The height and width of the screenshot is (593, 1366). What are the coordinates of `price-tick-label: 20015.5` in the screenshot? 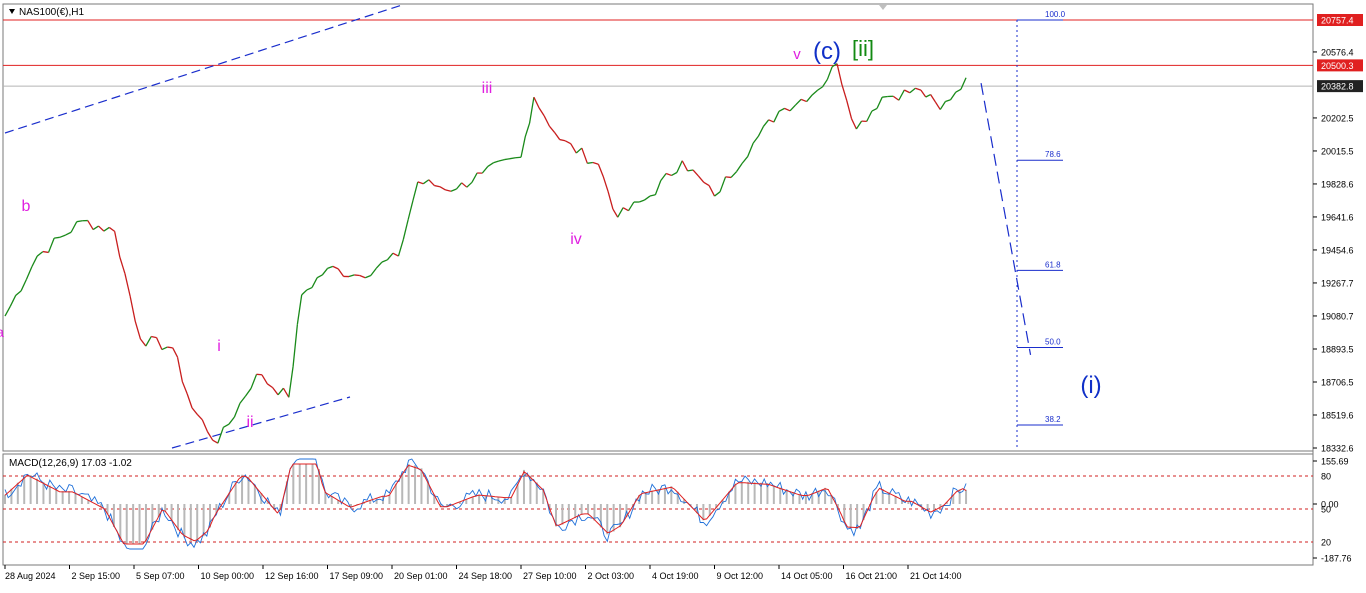 It's located at (1337, 151).